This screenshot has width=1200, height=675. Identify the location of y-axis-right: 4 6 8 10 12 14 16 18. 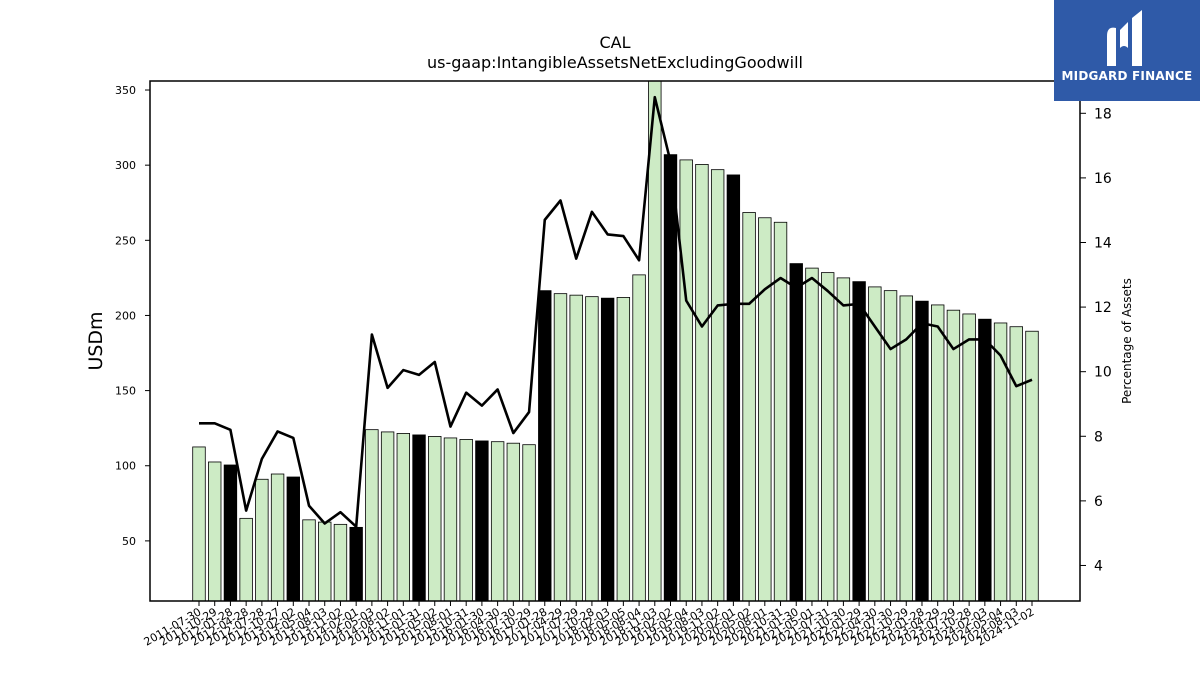
(1096, 340).